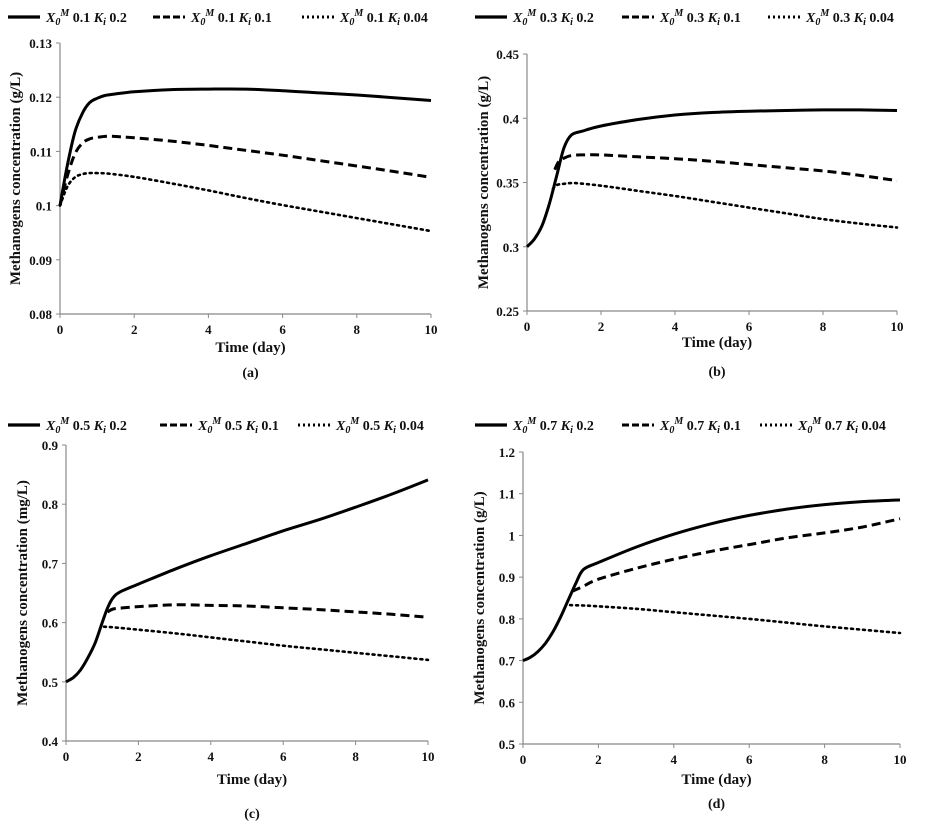 The height and width of the screenshot is (836, 926). I want to click on legend-label: X0M 0.5 Ki 0.2, so click(86, 426).